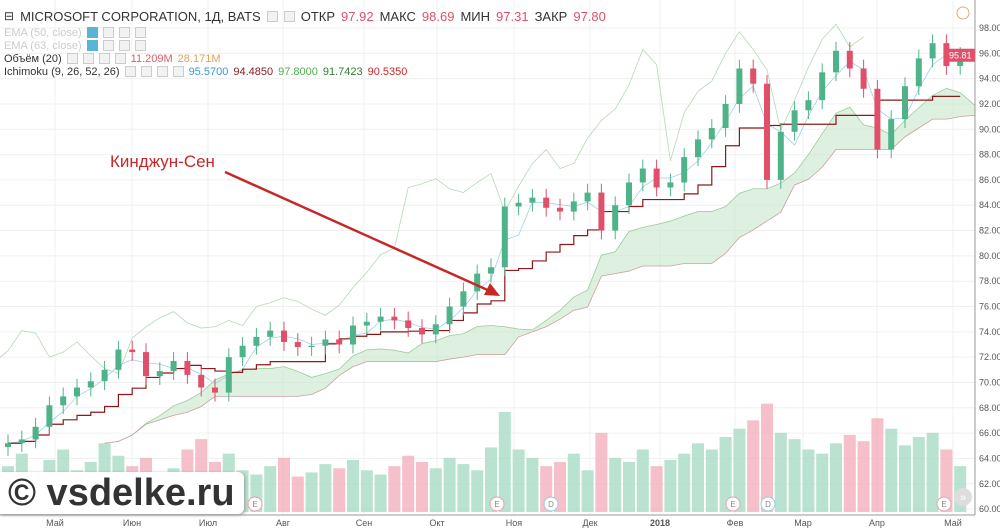 The width and height of the screenshot is (1000, 529). Describe the element at coordinates (283, 523) in the screenshot. I see `x-tick-label: Авг` at that location.